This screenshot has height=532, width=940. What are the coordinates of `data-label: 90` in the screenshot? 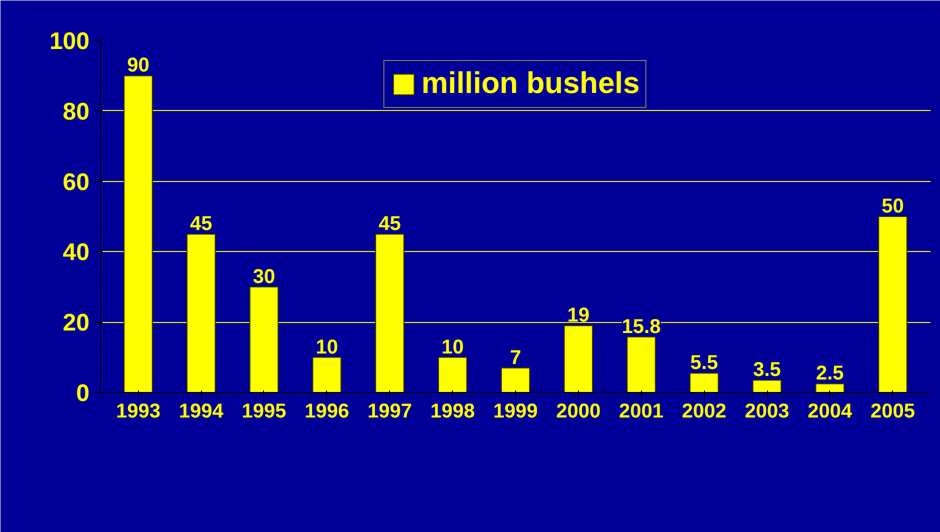 It's located at (138, 65).